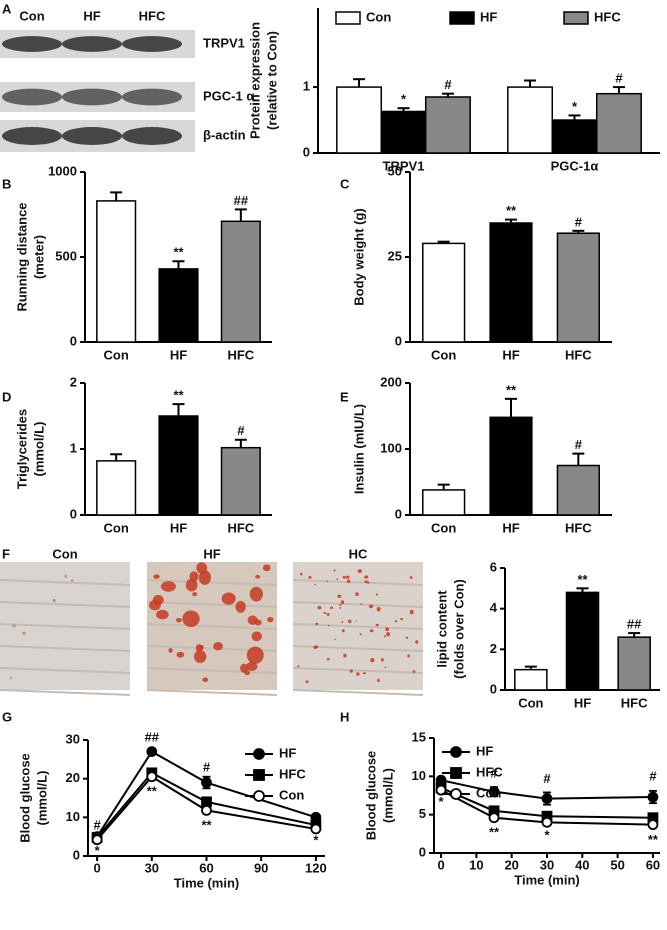 This screenshot has width=667, height=930. What do you see at coordinates (547, 864) in the screenshot?
I see `x-tick-label: 30` at bounding box center [547, 864].